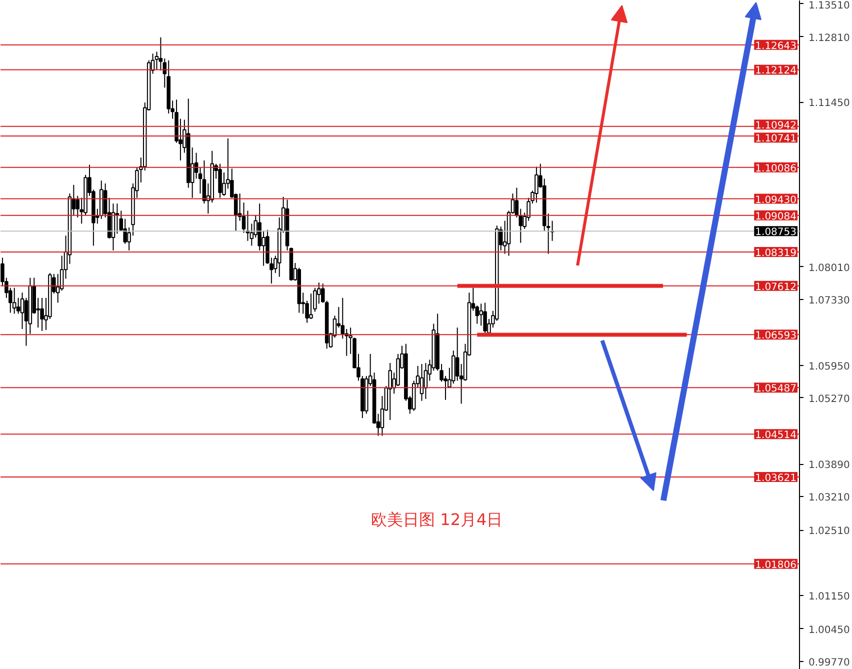 The width and height of the screenshot is (852, 669). I want to click on y-tick-label: 1.00450, so click(829, 630).